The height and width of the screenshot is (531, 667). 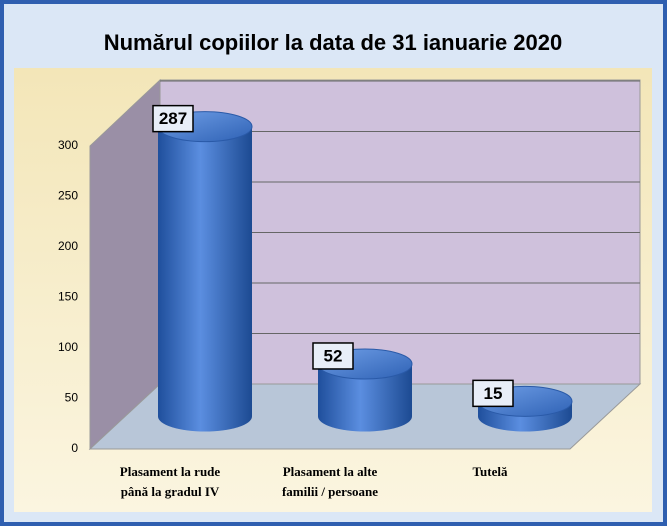 What do you see at coordinates (68, 196) in the screenshot?
I see `y-tick-label: 250` at bounding box center [68, 196].